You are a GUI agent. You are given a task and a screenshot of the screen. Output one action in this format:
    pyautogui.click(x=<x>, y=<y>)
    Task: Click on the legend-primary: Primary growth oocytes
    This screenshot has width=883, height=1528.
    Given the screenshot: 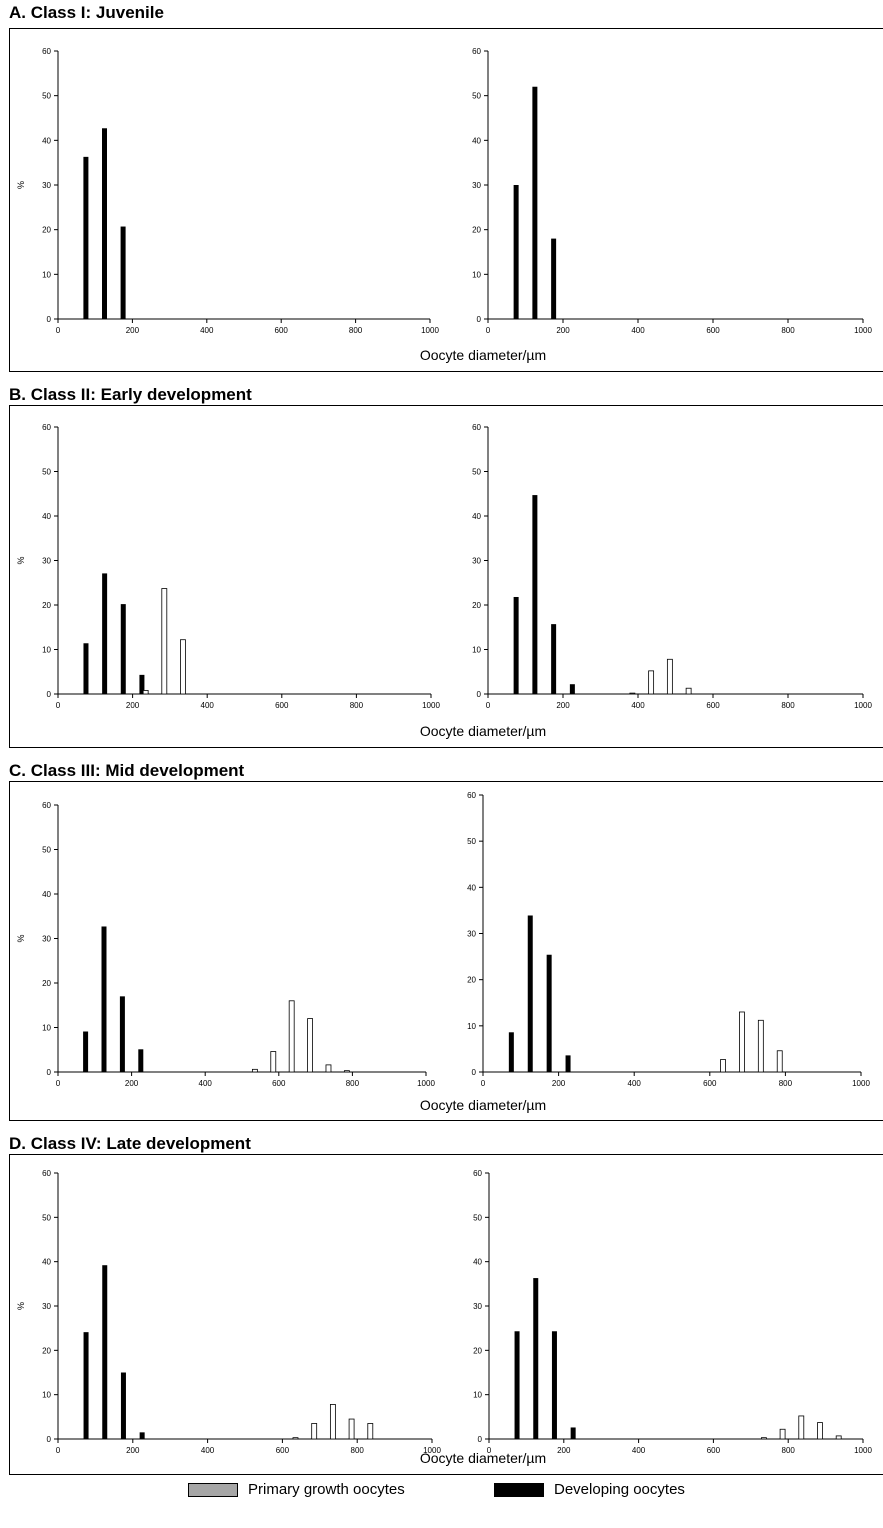 What is the action you would take?
    pyautogui.click(x=296, y=1489)
    